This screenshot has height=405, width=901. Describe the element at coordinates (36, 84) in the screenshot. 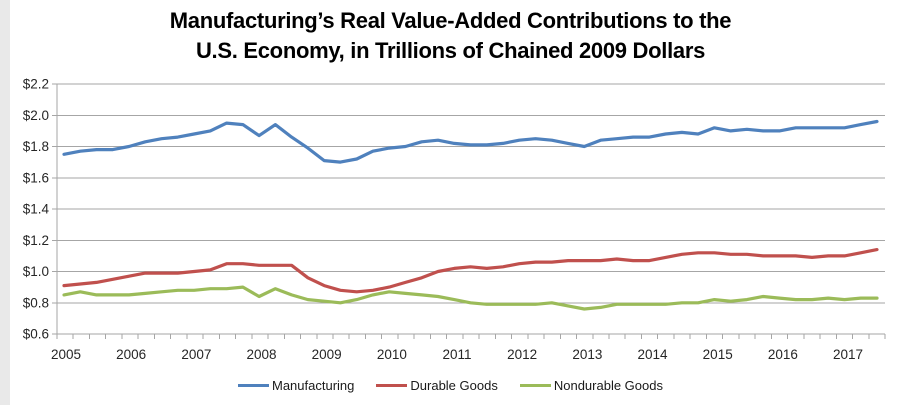

I see `y-tick-label: $2.2` at that location.